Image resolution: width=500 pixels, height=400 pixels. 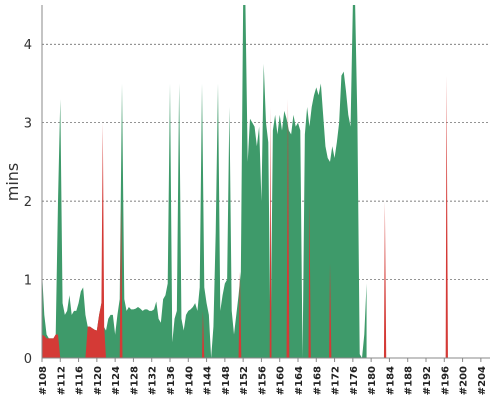 I want to click on x-tick-label: #172, so click(x=336, y=380).